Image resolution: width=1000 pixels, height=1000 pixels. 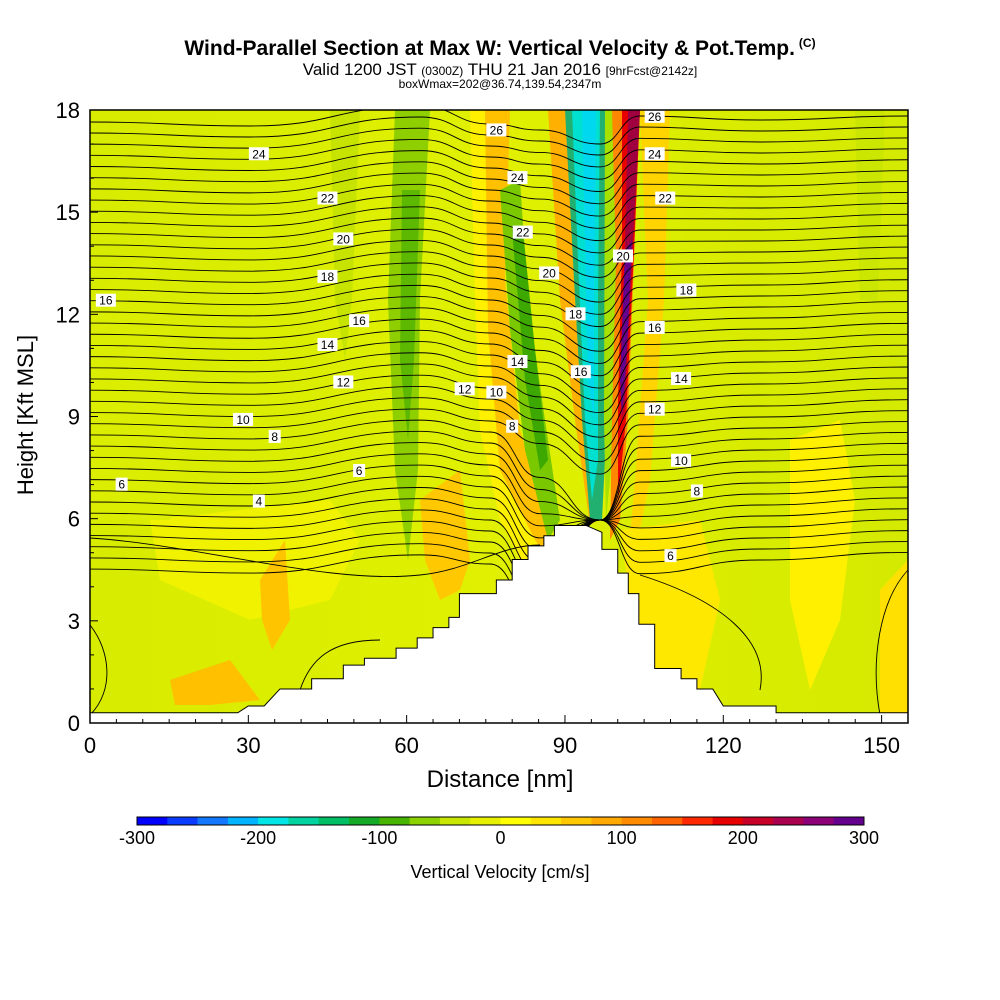 What do you see at coordinates (328, 345) in the screenshot?
I see `isentrope-label-5: 14` at bounding box center [328, 345].